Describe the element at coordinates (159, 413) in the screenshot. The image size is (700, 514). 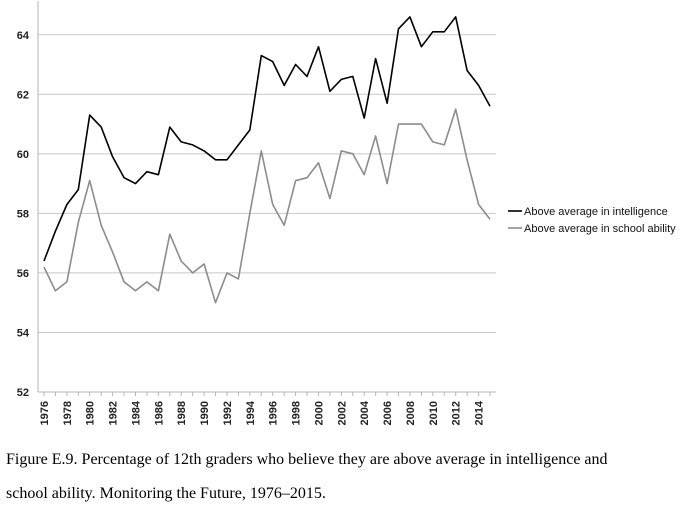
I see `x-tick-label: 1986` at that location.